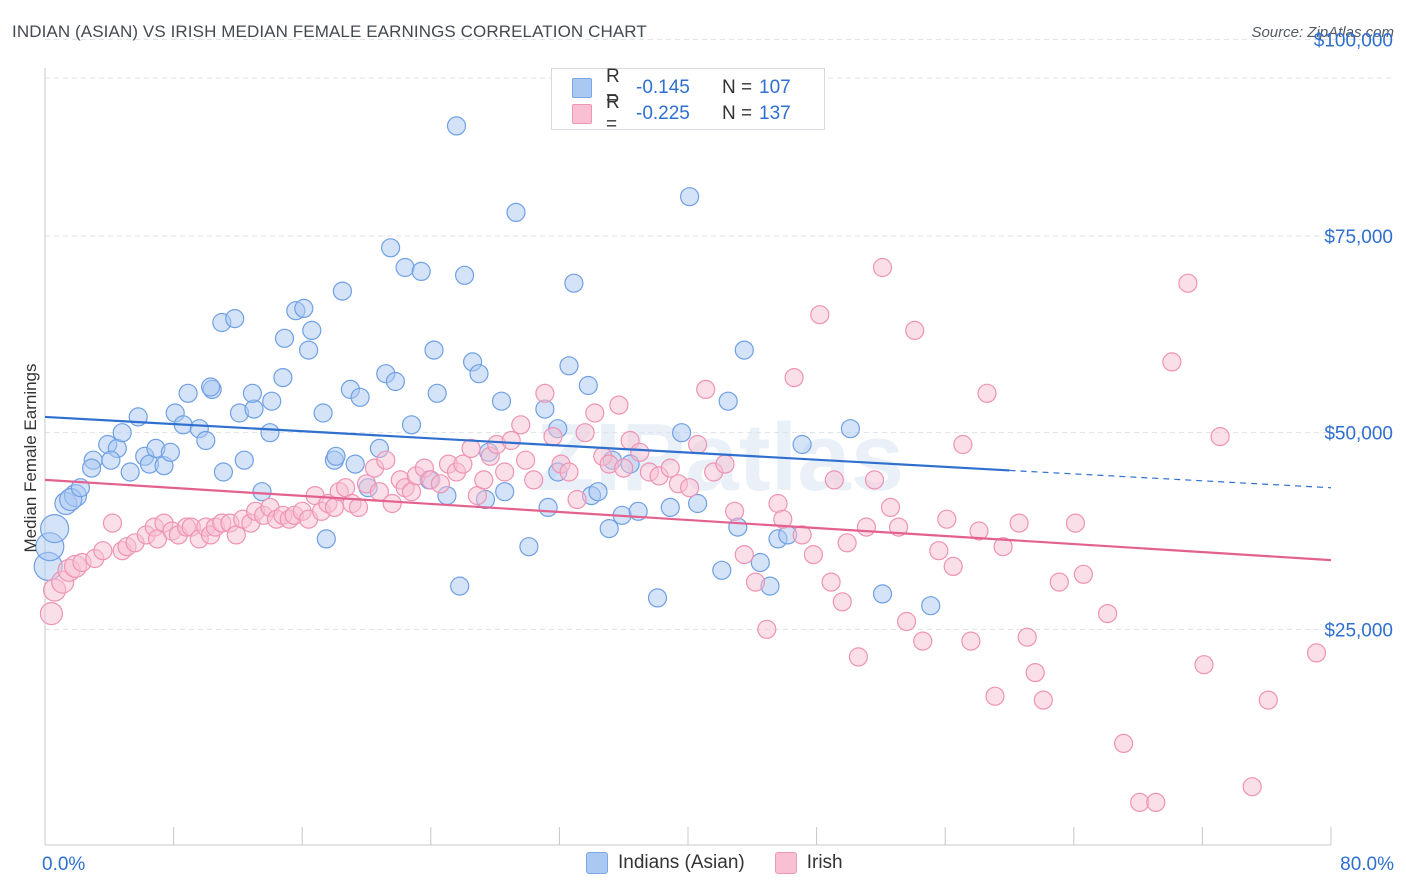  What do you see at coordinates (663, 87) in the screenshot?
I see `legend-r-value: -0.145` at bounding box center [663, 87].